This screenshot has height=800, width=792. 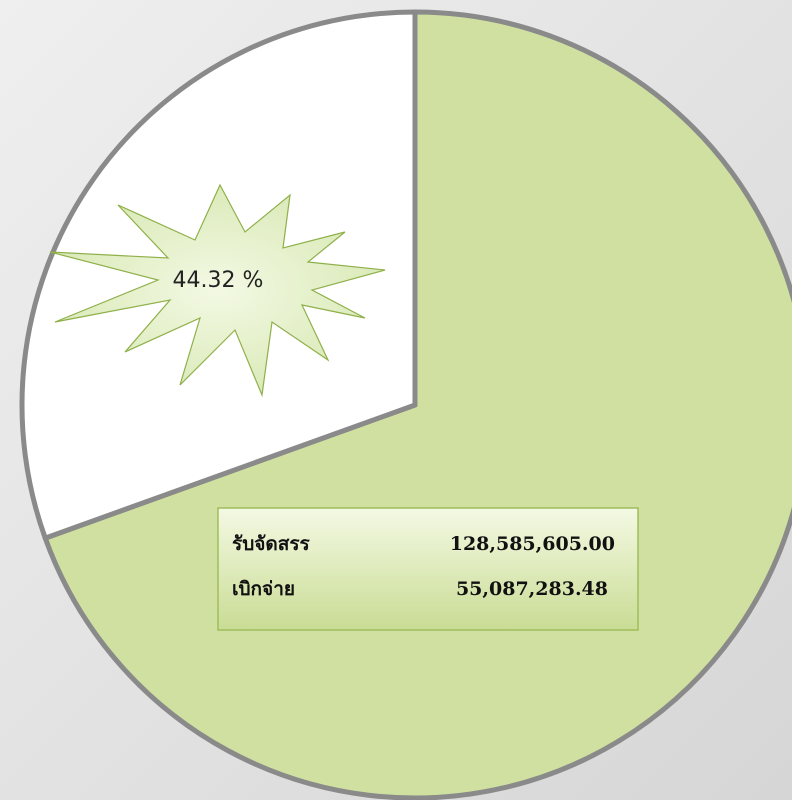 I want to click on info-box, so click(x=428, y=569).